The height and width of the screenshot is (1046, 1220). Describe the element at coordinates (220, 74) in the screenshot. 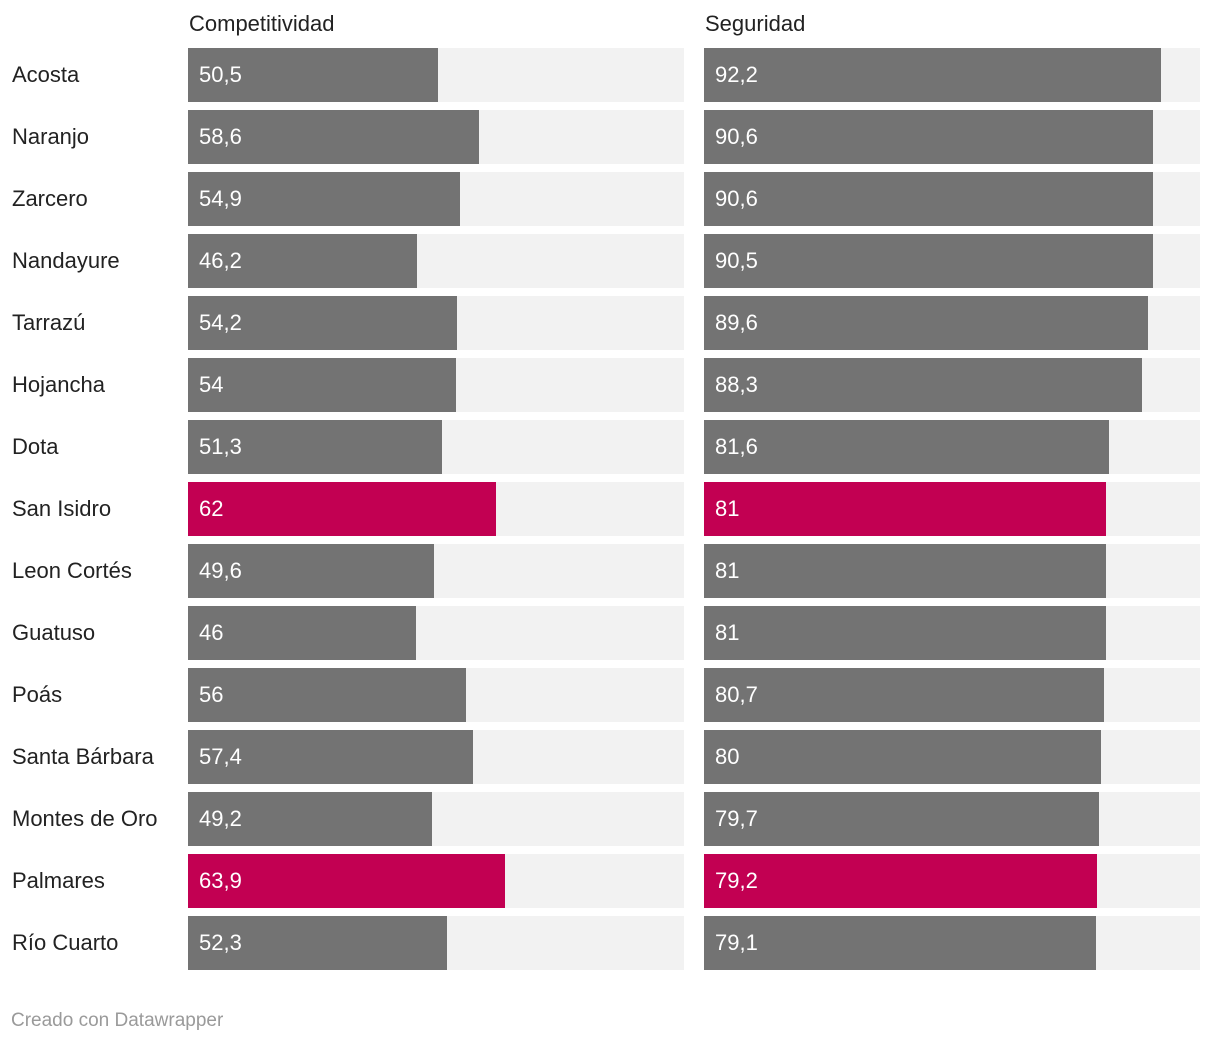

I see `data-label: 50,5` at that location.